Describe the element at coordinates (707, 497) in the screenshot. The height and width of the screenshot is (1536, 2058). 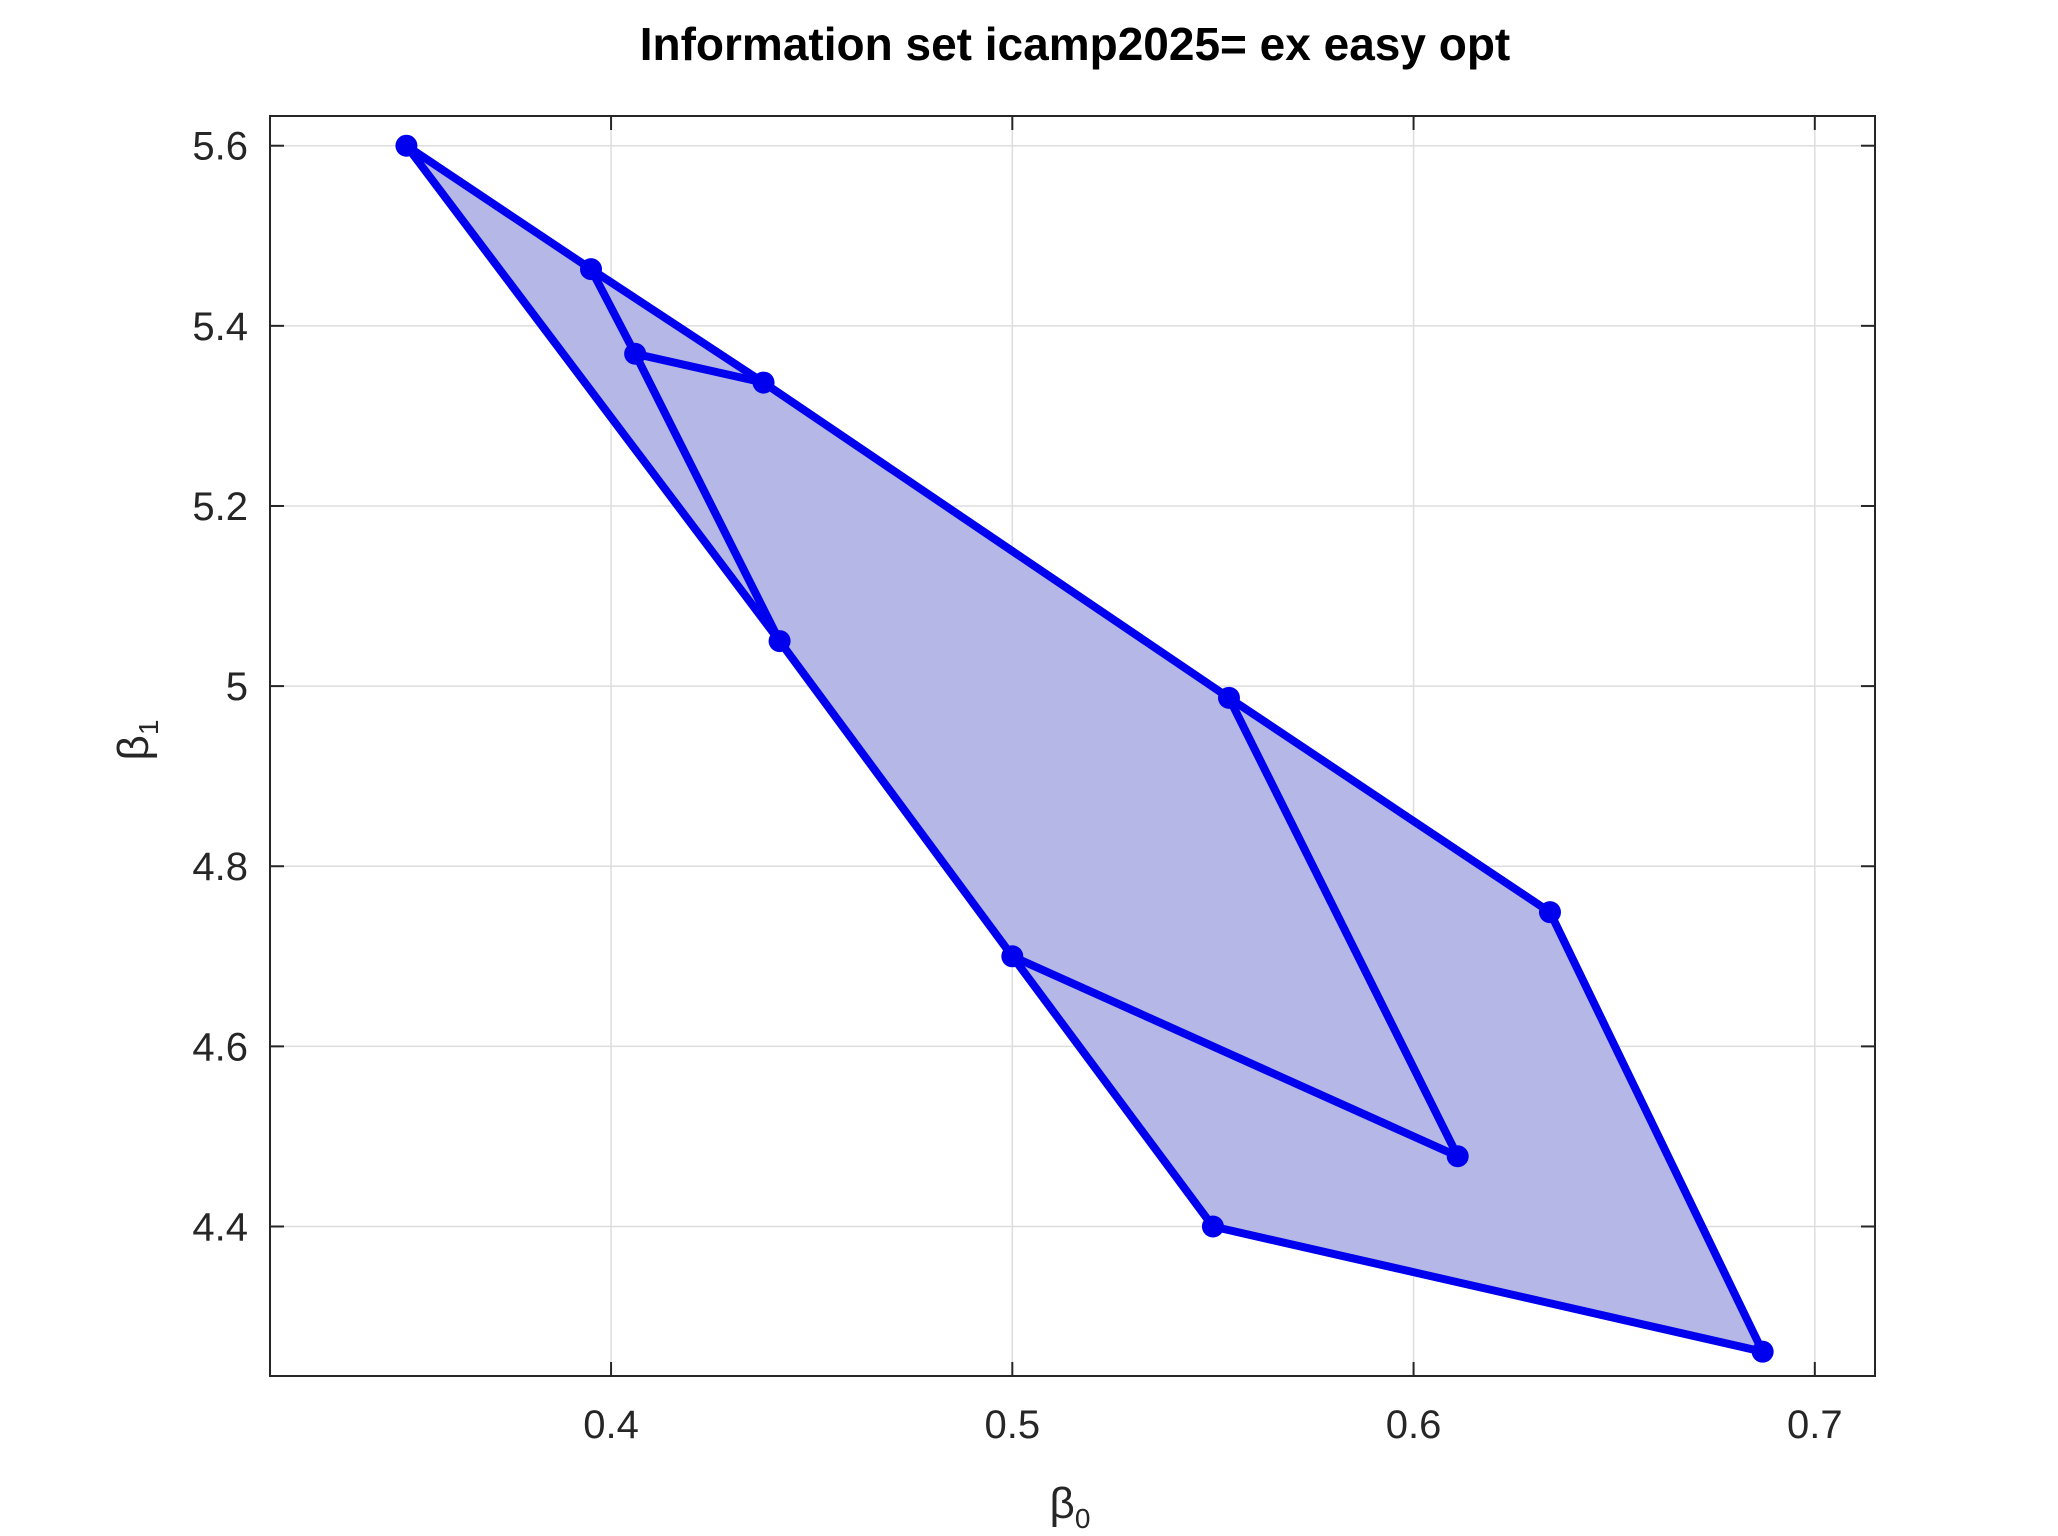
I see `series-line` at that location.